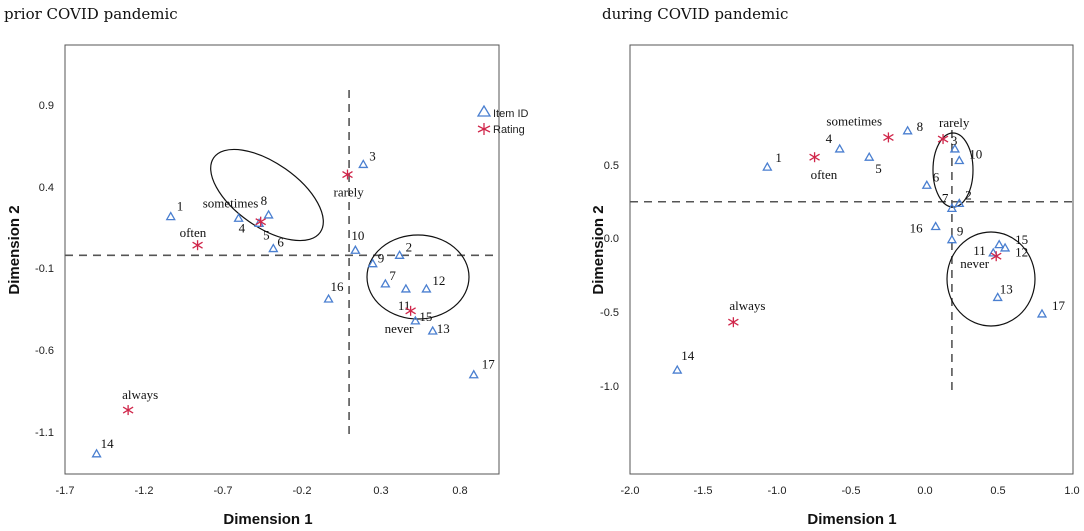 This screenshot has height=531, width=1084. What do you see at coordinates (459, 491) in the screenshot?
I see `left-x-tick: 0.8` at bounding box center [459, 491].